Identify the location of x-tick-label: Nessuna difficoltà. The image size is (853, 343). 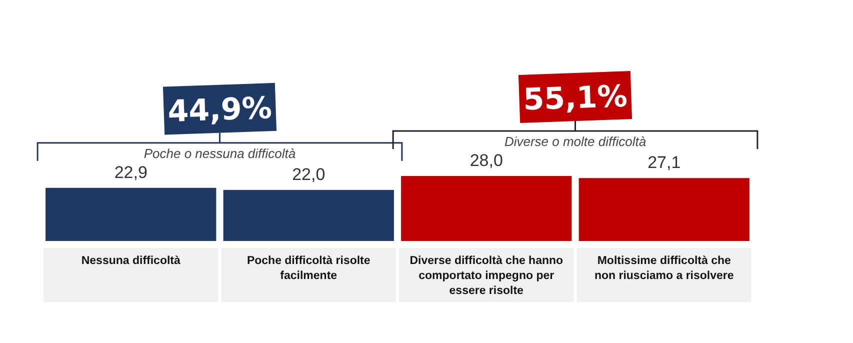
(131, 261).